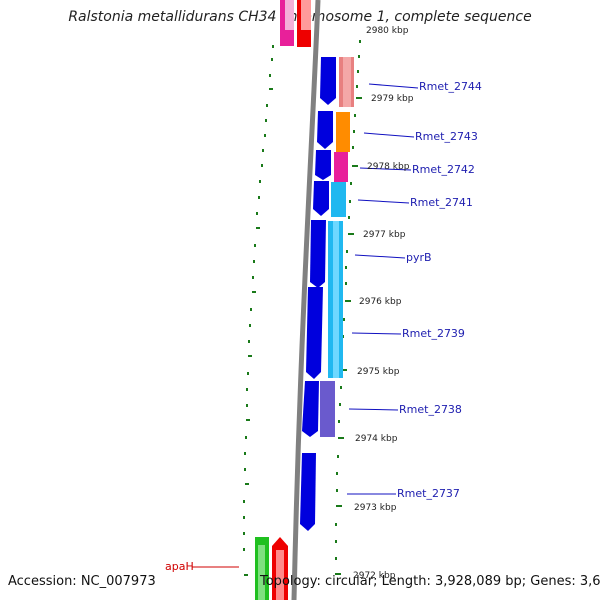 The height and width of the screenshot is (600, 600). What do you see at coordinates (336, 299) in the screenshot?
I see `gene-pyrb-category-light` at bounding box center [336, 299].